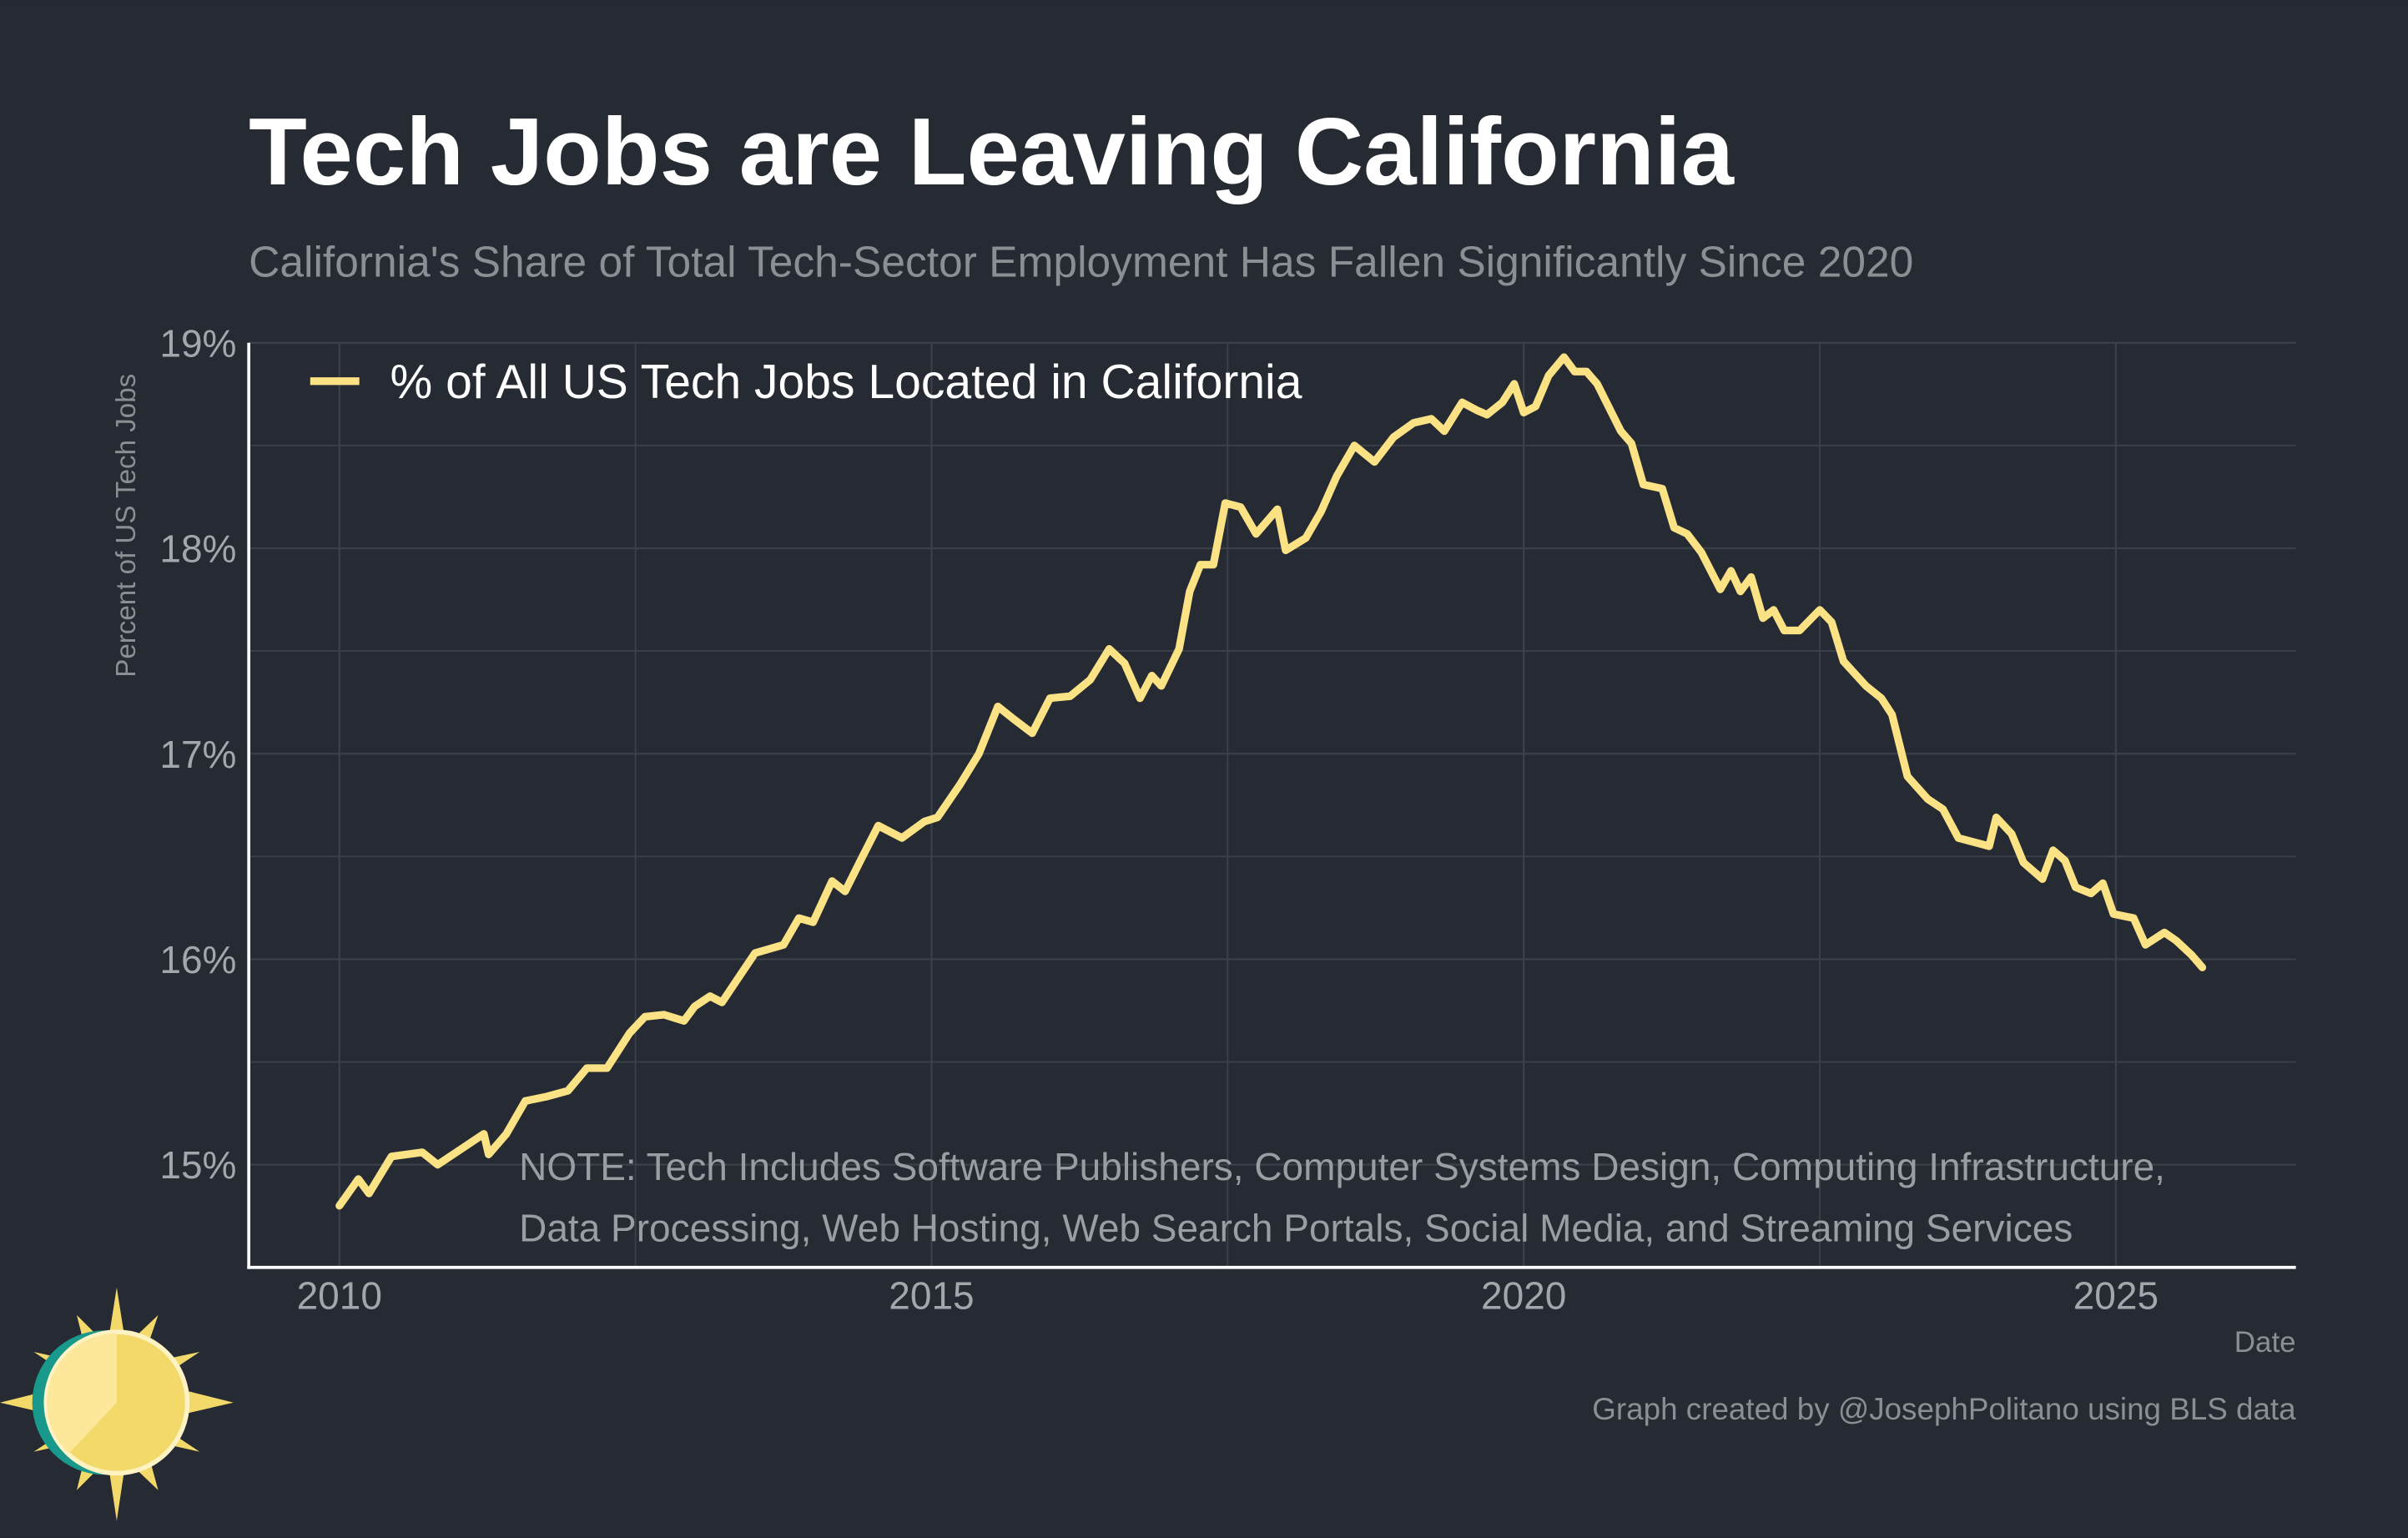 The image size is (2408, 1538). Describe the element at coordinates (2116, 1295) in the screenshot. I see `x-tick-label: 2025` at that location.